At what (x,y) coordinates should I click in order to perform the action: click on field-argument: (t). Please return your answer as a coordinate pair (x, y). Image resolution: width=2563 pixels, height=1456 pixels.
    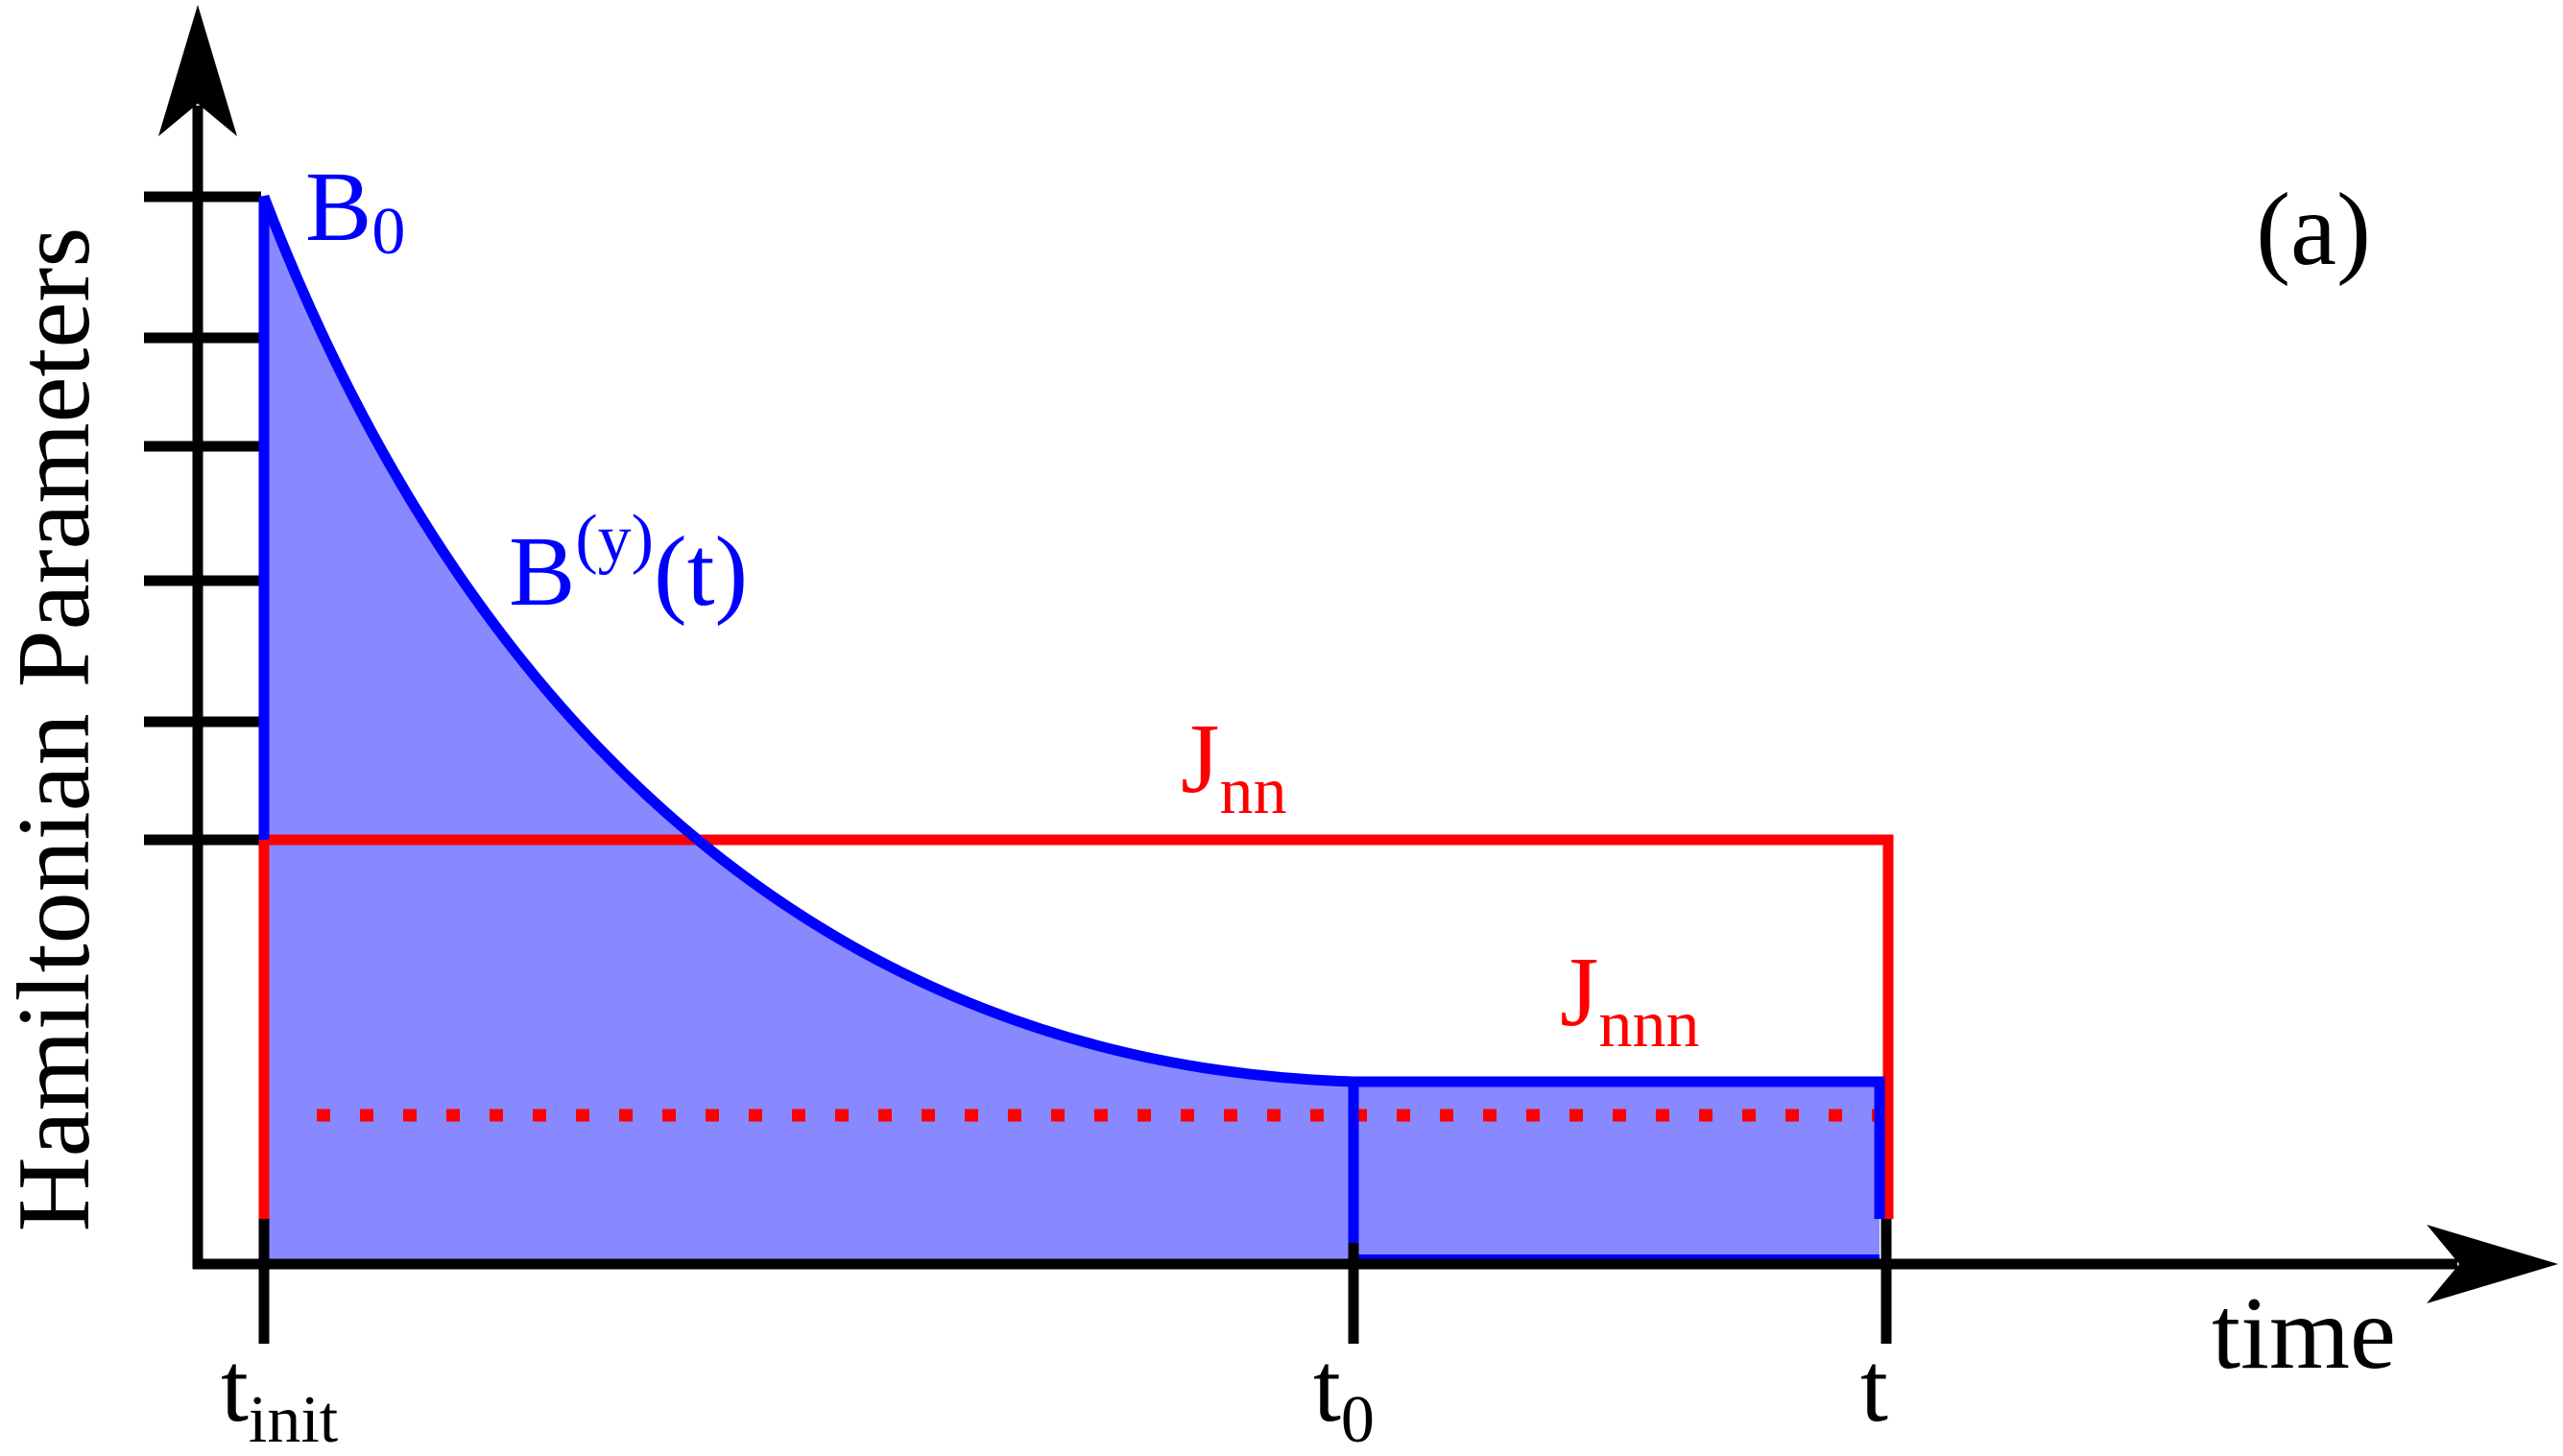
    Looking at the image, I should click on (701, 571).